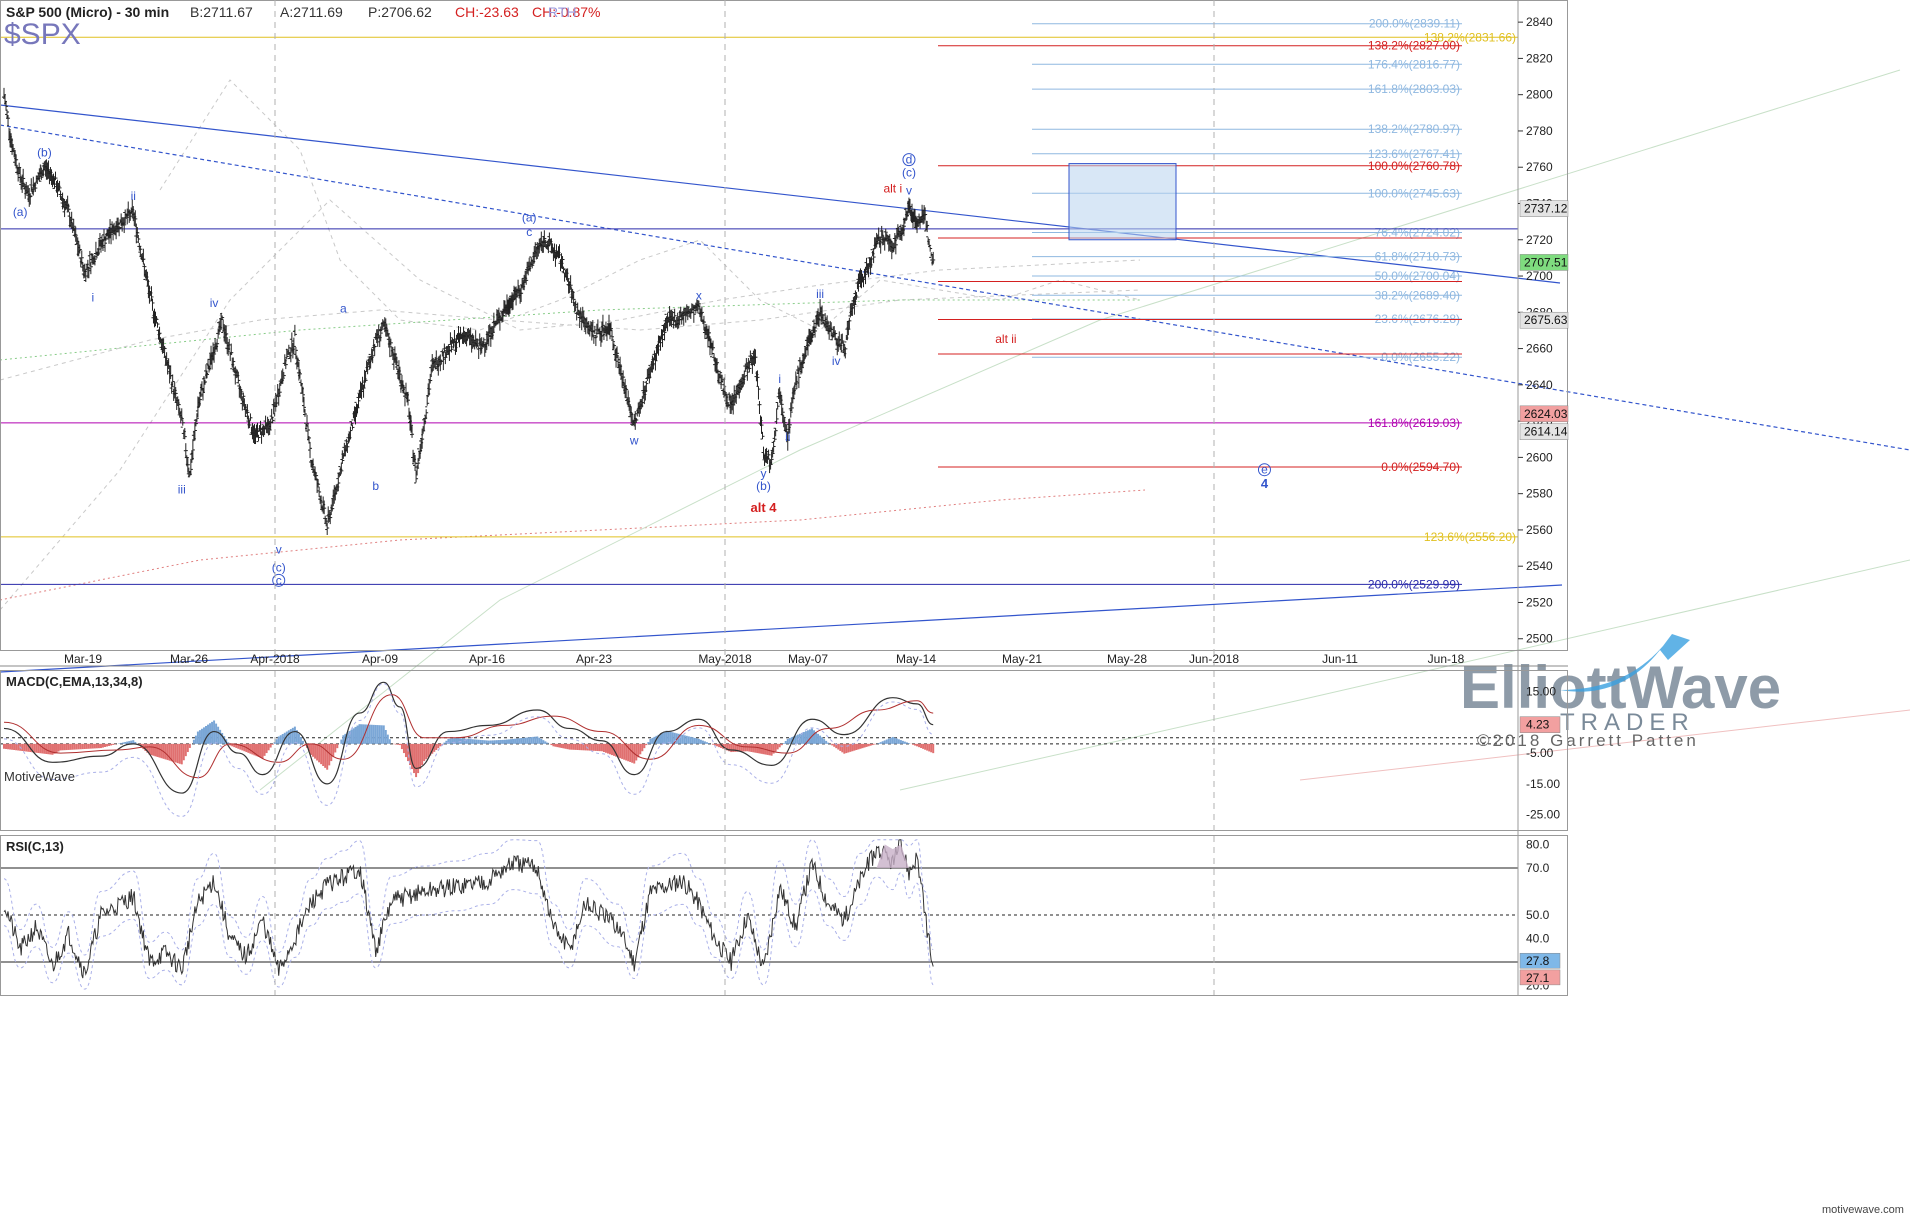 The height and width of the screenshot is (1222, 1910). What do you see at coordinates (1414, 166) in the screenshot?
I see `fib-level-label: 100.0%(2760.78)` at bounding box center [1414, 166].